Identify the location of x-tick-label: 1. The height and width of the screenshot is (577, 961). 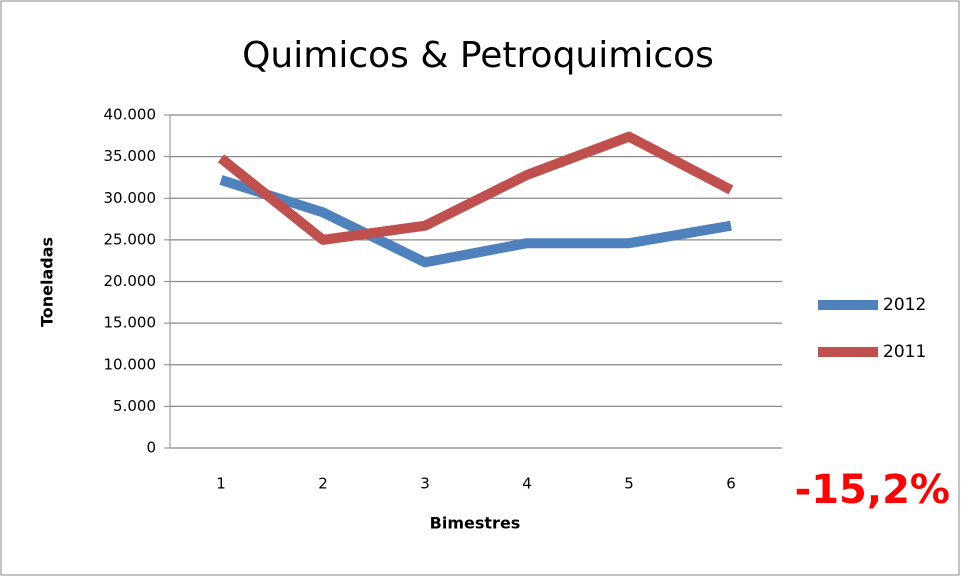
(221, 484).